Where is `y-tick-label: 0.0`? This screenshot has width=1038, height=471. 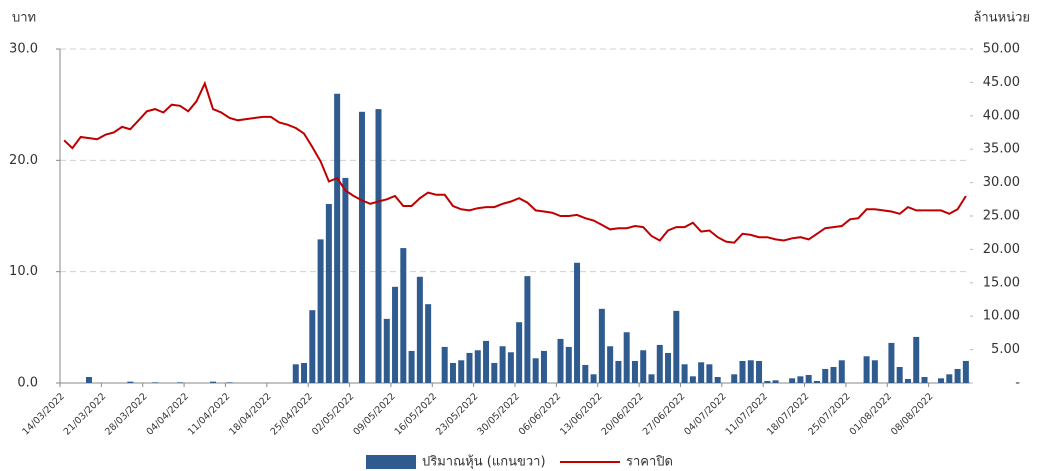 y-tick-label: 0.0 is located at coordinates (27, 383).